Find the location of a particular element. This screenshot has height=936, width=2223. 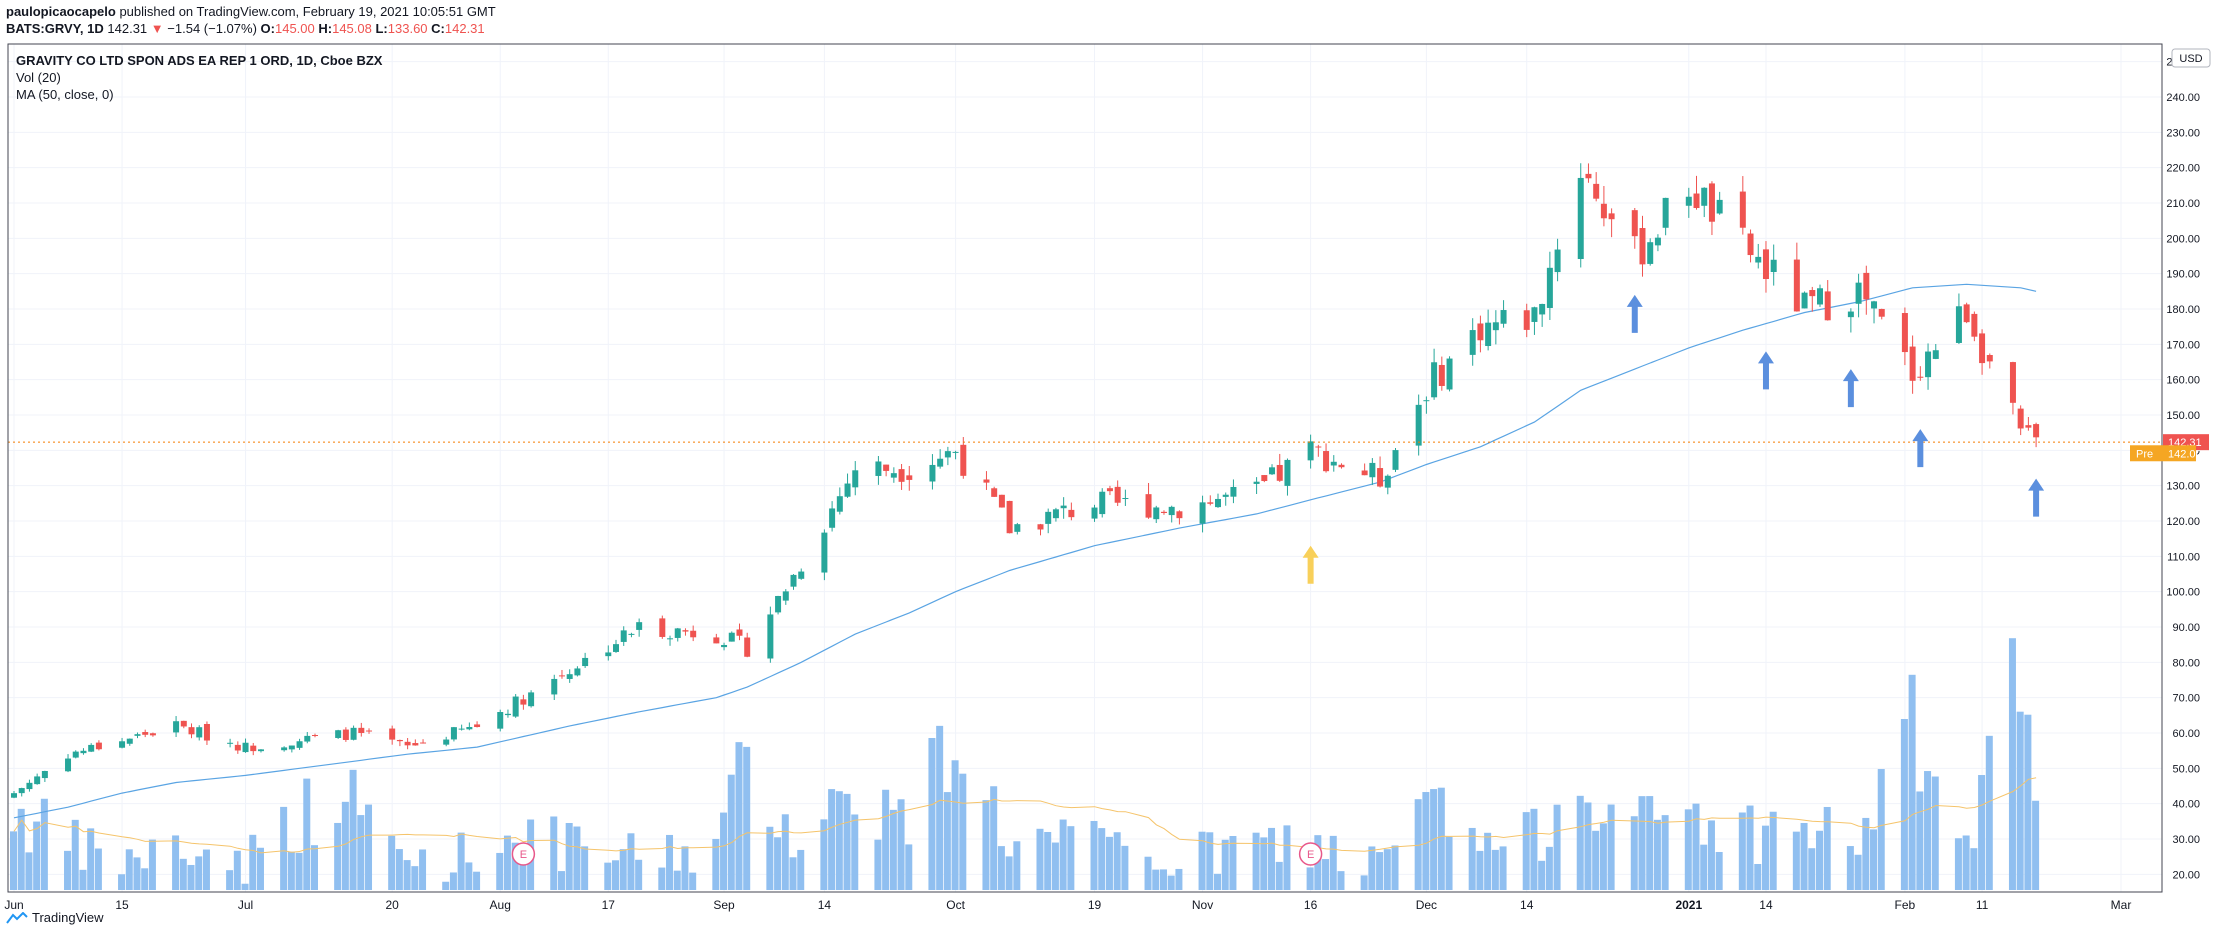

low-value: 133.60 is located at coordinates (407, 28).